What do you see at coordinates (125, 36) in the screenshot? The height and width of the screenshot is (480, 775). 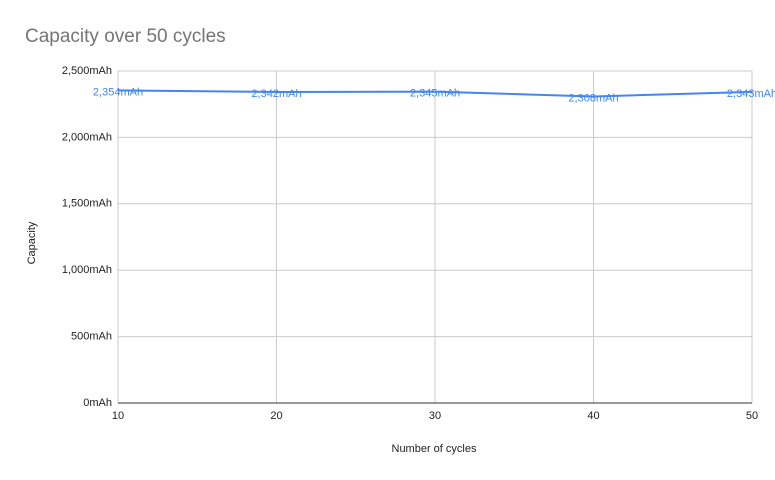 I see `chart-title: Capacity over 50 cycles` at bounding box center [125, 36].